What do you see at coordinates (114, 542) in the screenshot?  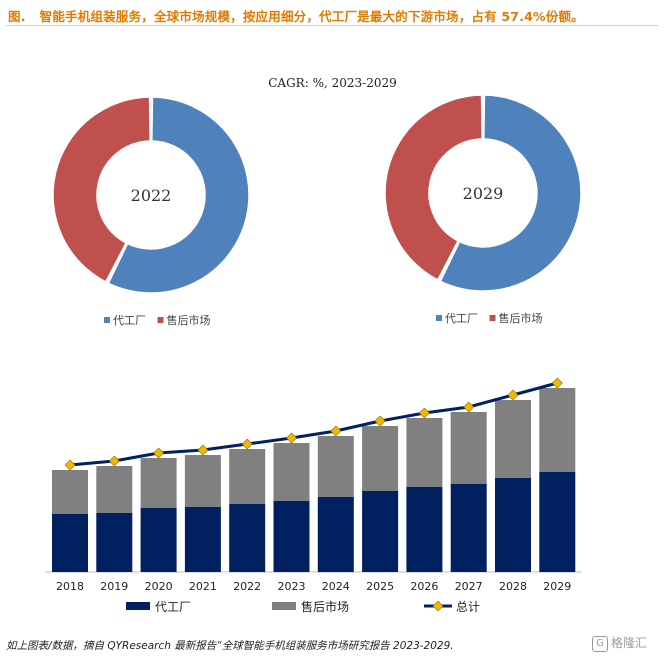 I see `bar-oem-2019` at bounding box center [114, 542].